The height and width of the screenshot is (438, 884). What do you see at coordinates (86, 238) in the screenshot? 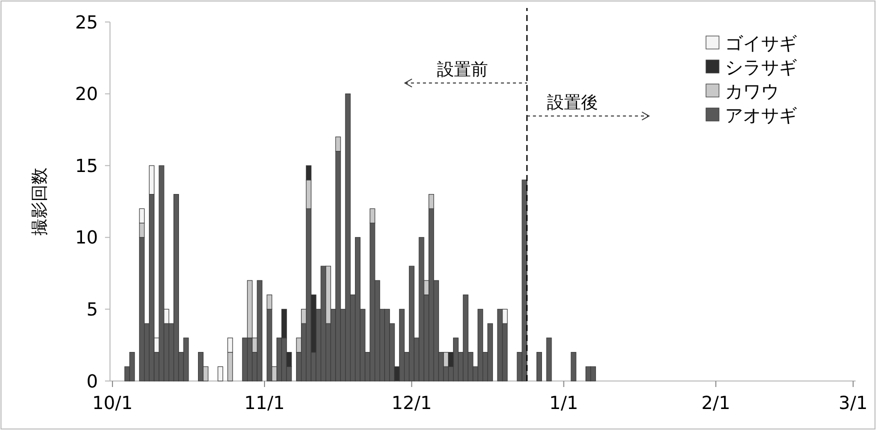
I see `y-tick-label: 10` at bounding box center [86, 238].